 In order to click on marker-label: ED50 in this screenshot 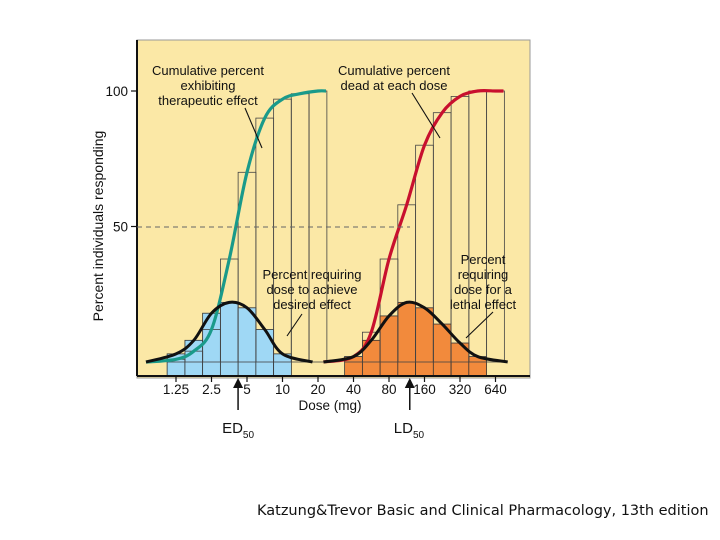, I will do `click(238, 430)`.